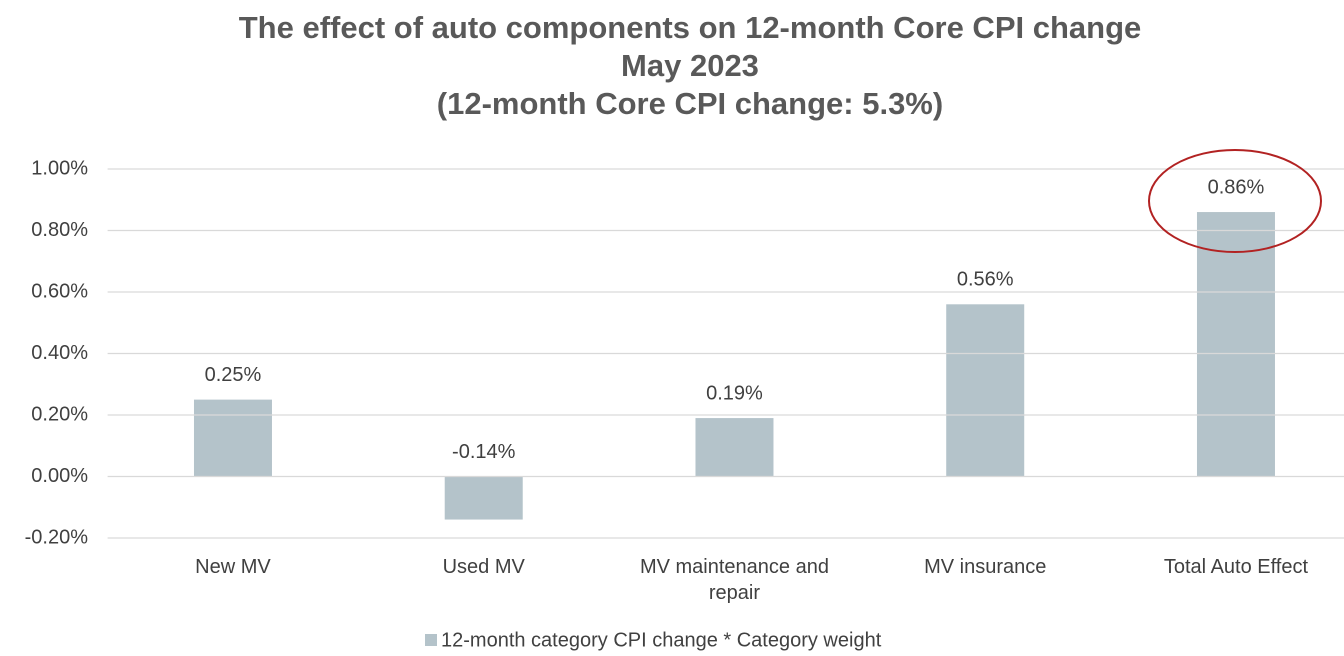 This screenshot has width=1344, height=656. What do you see at coordinates (734, 580) in the screenshot?
I see `x-tick-label: MV maintenance and repair` at bounding box center [734, 580].